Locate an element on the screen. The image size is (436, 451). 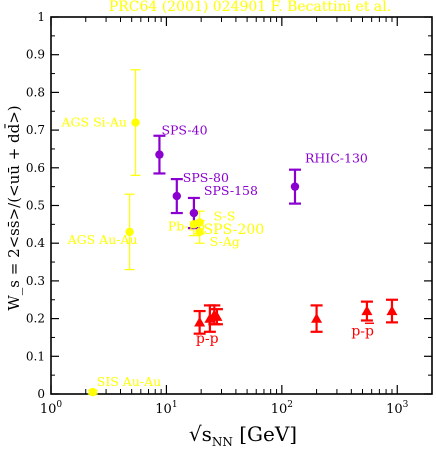
data-label: RHIC-130 is located at coordinates (336, 158).